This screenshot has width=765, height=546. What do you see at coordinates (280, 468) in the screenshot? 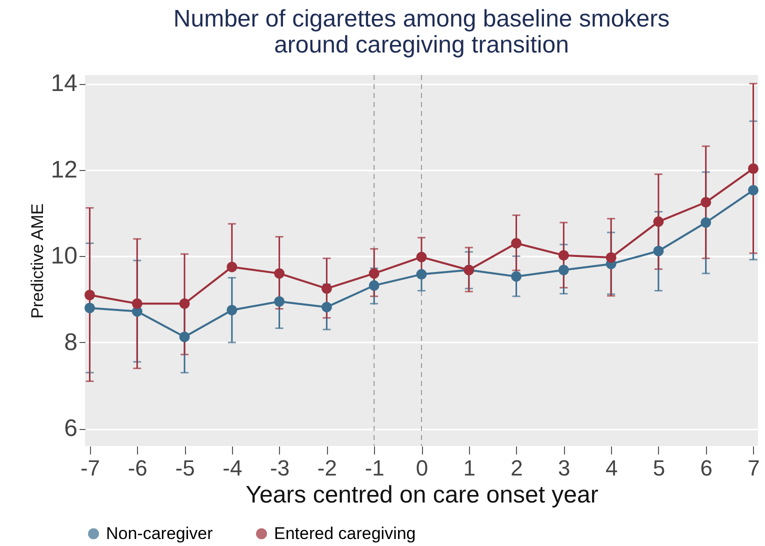
I see `x-tick-label: -3` at bounding box center [280, 468].